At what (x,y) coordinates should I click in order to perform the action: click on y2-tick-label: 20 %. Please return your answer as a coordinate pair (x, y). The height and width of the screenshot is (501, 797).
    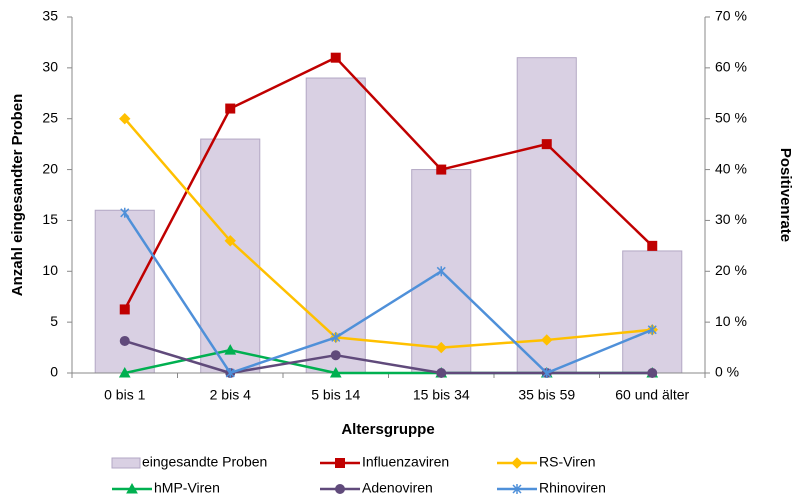
    Looking at the image, I should click on (731, 270).